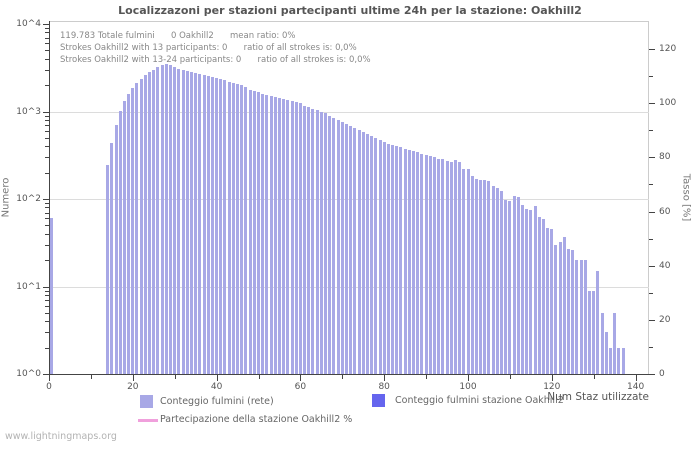 The image size is (700, 450). What do you see at coordinates (665, 265) in the screenshot?
I see `right-tick-label: 40` at bounding box center [665, 265].